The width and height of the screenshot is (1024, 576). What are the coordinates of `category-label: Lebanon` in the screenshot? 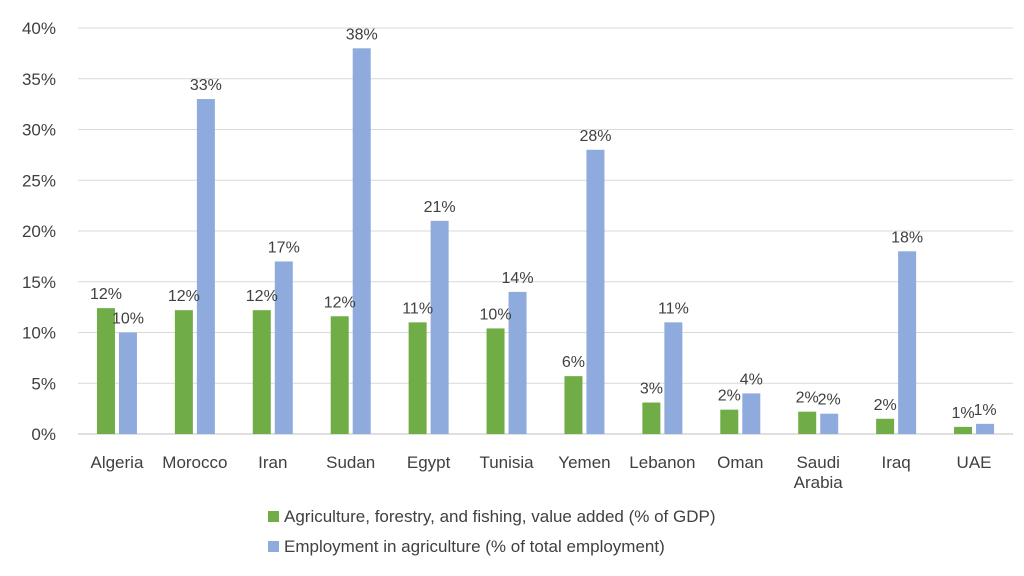 It's located at (662, 462).